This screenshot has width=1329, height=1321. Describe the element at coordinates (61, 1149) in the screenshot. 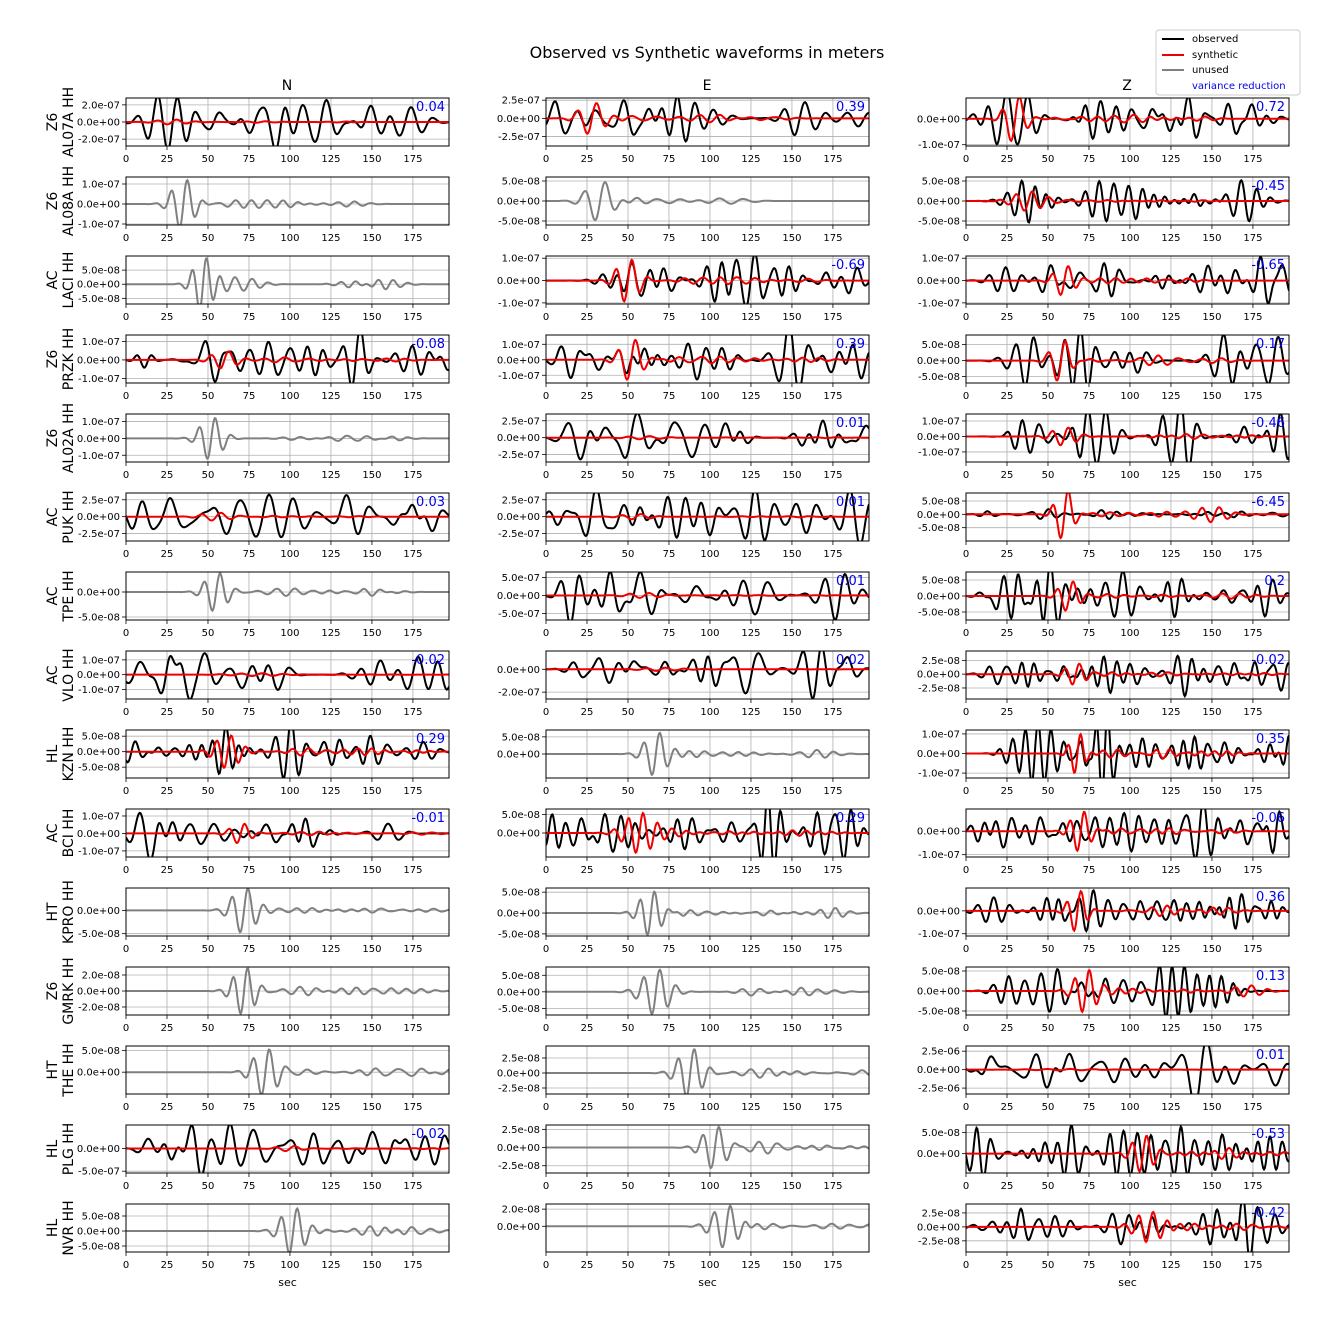

I see `station-label: HLPLG HH` at that location.